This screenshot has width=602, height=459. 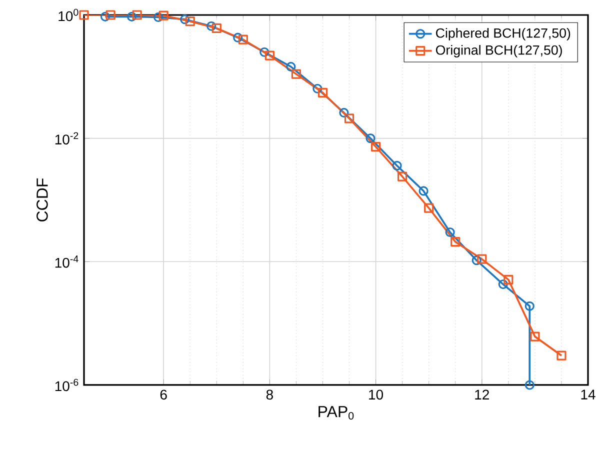 What do you see at coordinates (163, 395) in the screenshot?
I see `x-tick-label: 6` at bounding box center [163, 395].